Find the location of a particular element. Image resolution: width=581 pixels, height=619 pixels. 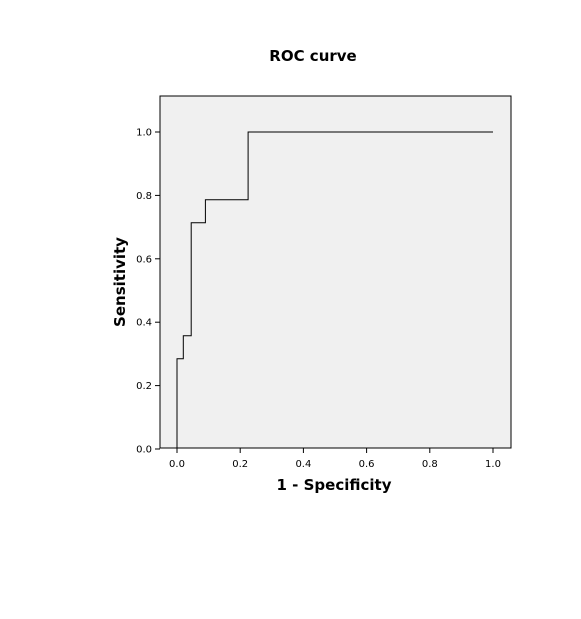

x-tick-label: 0.0 is located at coordinates (177, 464).